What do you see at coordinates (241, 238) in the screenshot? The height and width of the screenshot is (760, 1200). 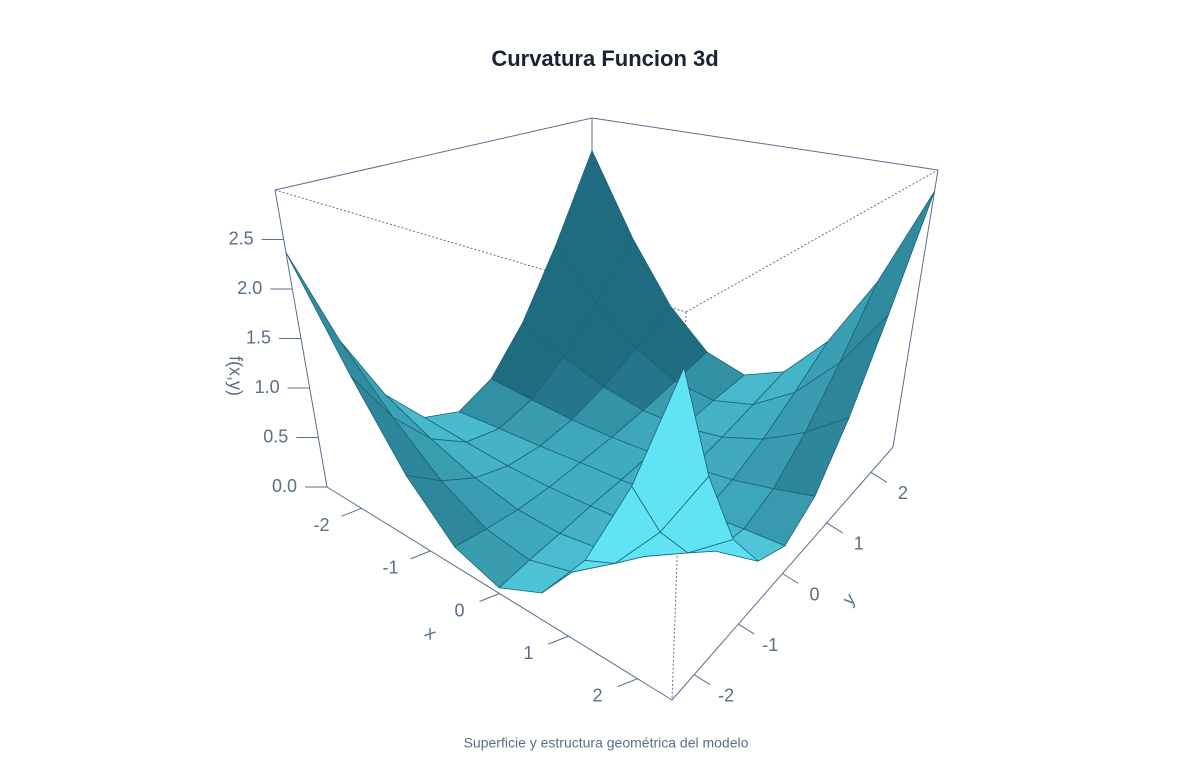 I see `z-tick-label: 2.5` at bounding box center [241, 238].